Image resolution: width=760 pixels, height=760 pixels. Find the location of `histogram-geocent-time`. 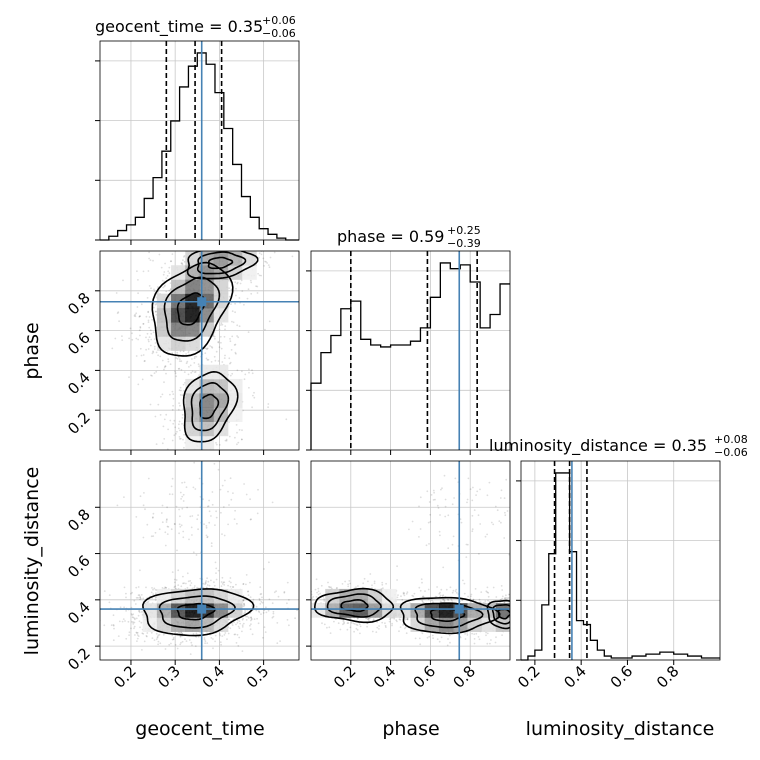

histogram-geocent-time is located at coordinates (199, 146).